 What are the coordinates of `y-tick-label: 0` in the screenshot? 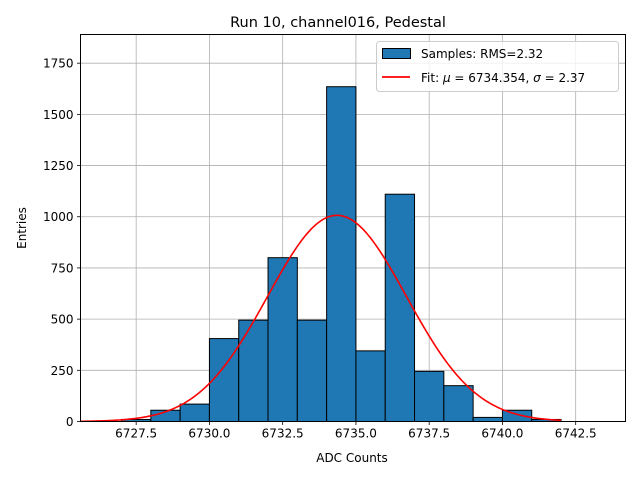 It's located at (70, 422).